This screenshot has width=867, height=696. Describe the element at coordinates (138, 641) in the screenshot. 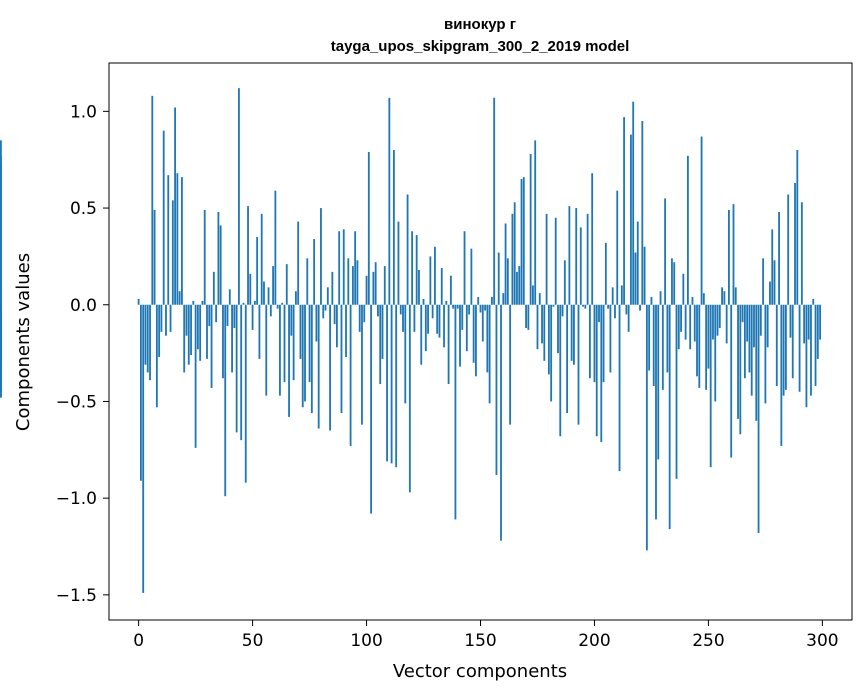

I see `x-tick-label: 0` at that location.